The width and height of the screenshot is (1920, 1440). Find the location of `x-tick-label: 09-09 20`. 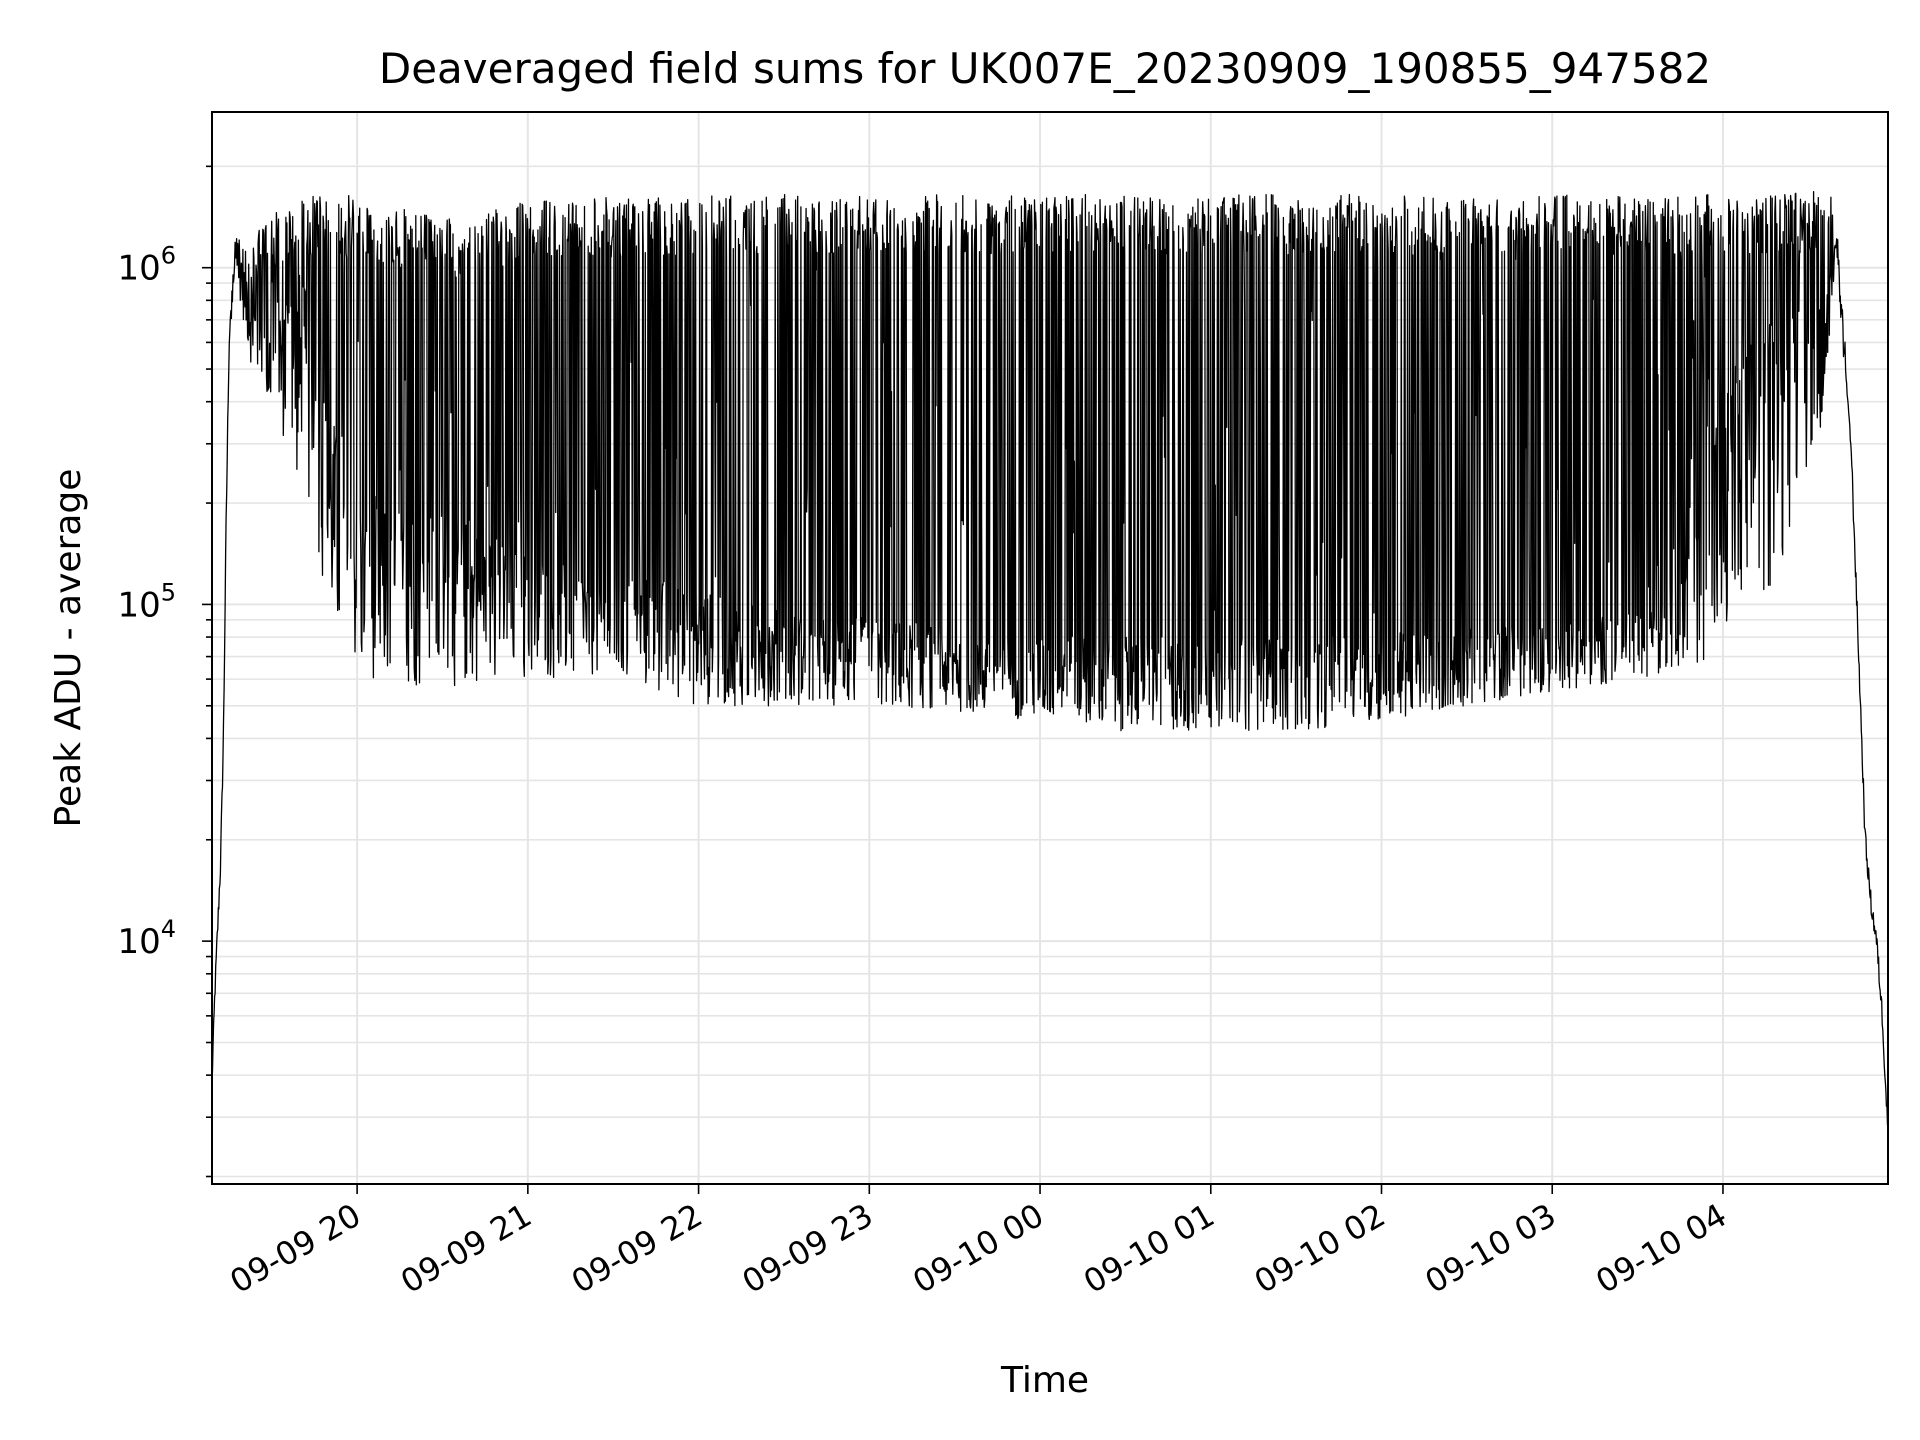

x-tick-label: 09-09 20 is located at coordinates (296, 1248).